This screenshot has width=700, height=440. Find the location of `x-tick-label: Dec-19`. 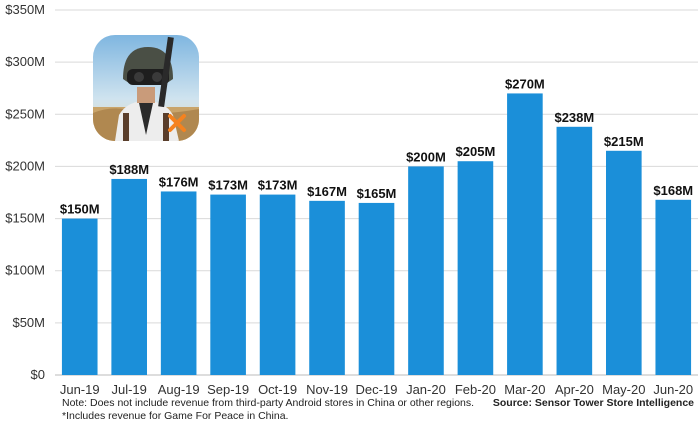

x-tick-label: Dec-19 is located at coordinates (377, 389).